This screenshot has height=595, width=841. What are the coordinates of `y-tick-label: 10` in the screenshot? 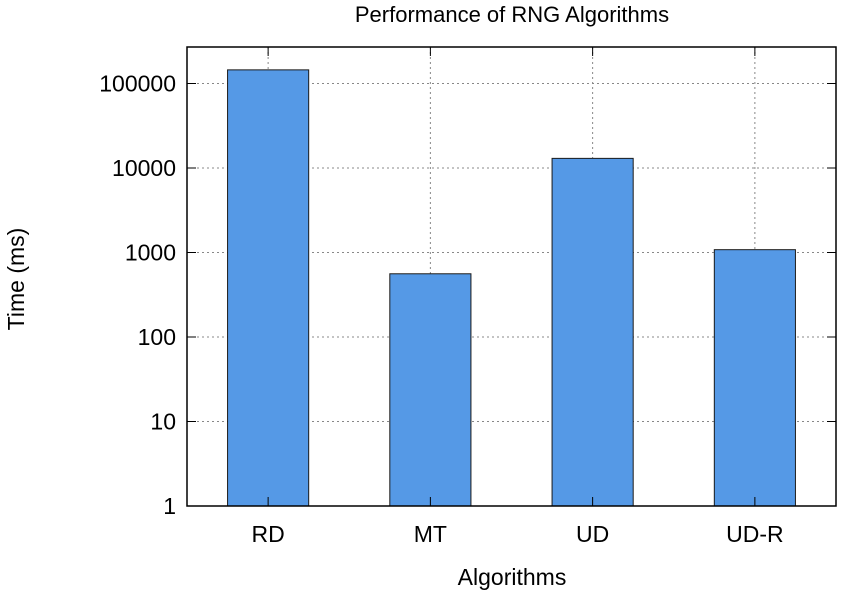 It's located at (163, 422).